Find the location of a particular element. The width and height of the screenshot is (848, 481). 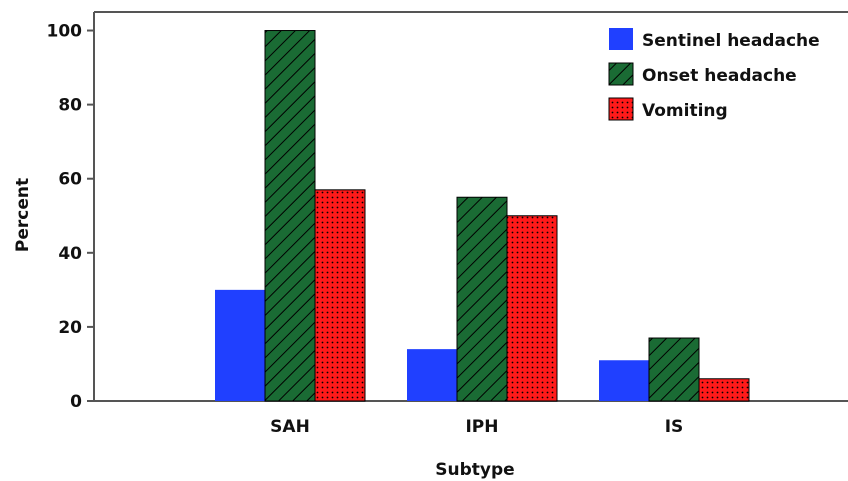

legend-label: Onset headache is located at coordinates (719, 76).